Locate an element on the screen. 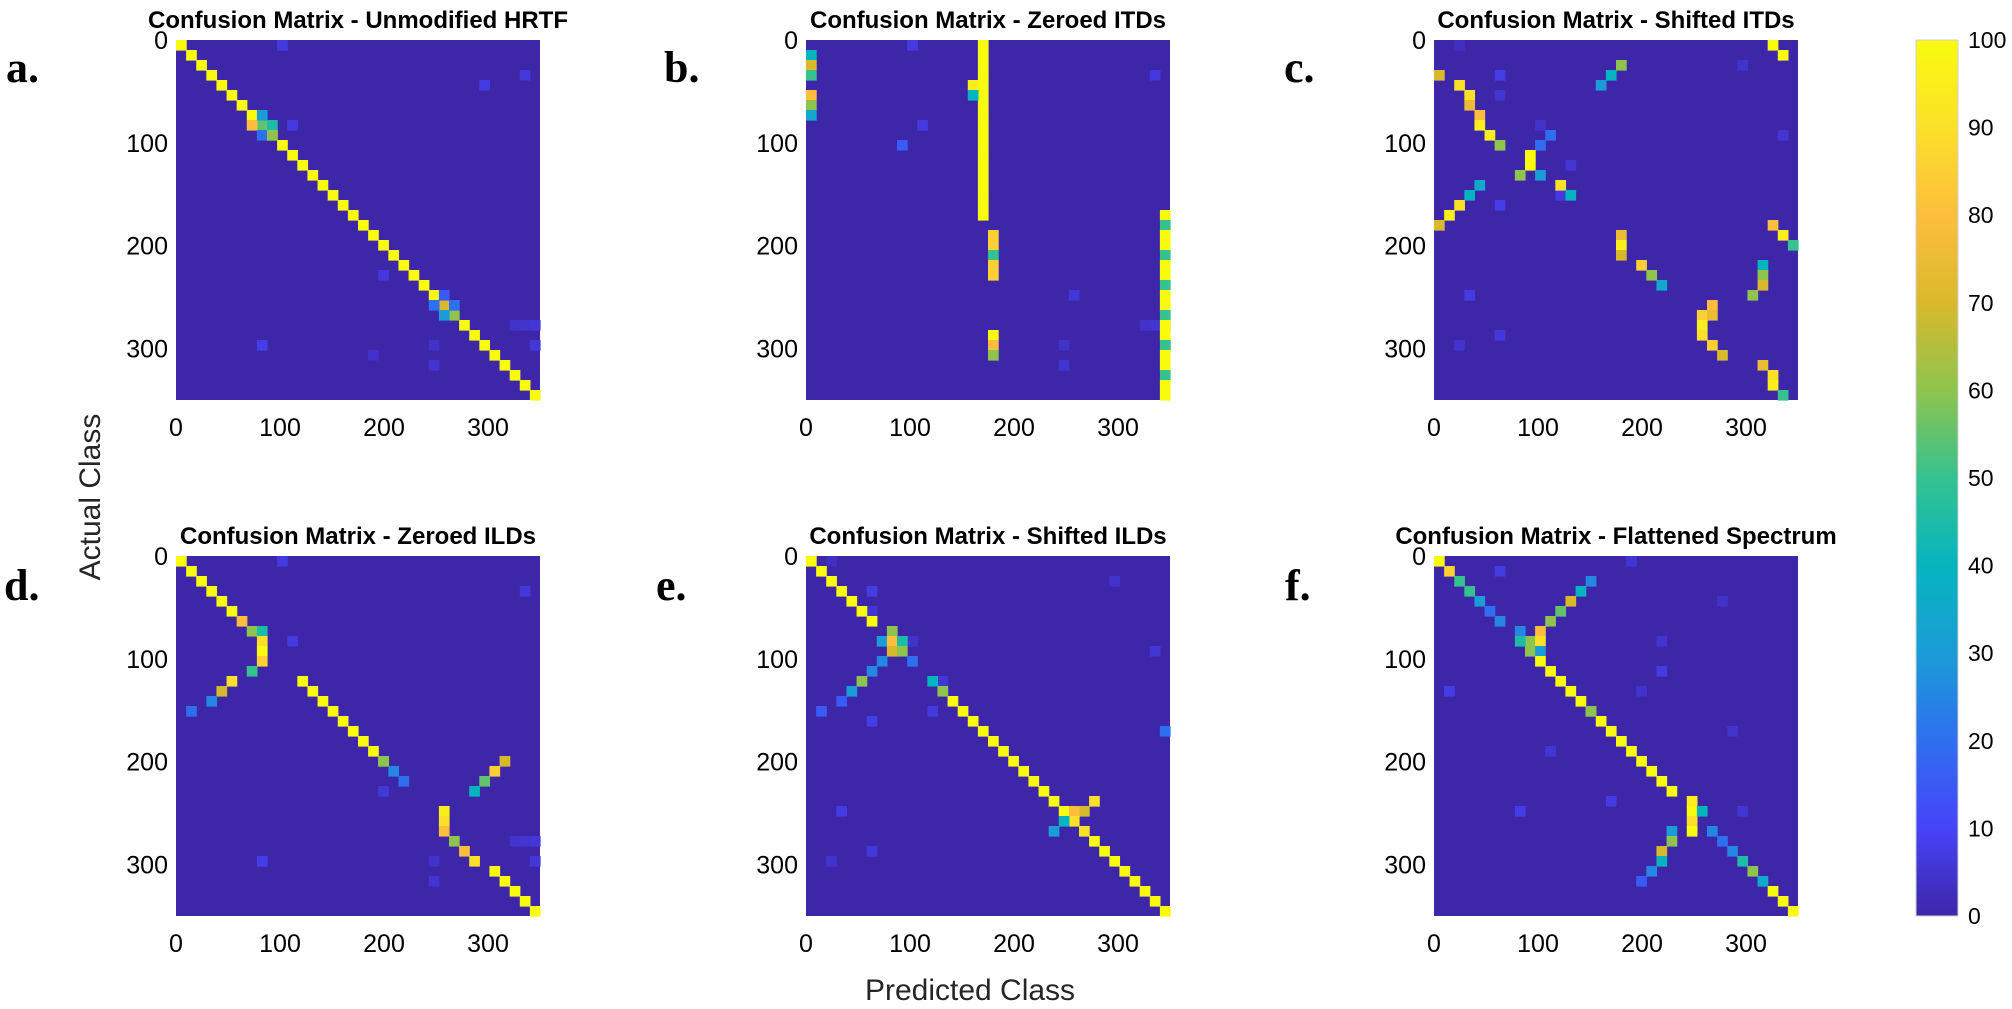 Image resolution: width=2012 pixels, height=1009 pixels. colorbar-tick-label: 90 is located at coordinates (1981, 128).